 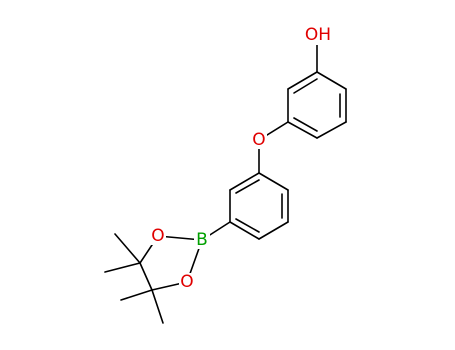 What do you see at coordinates (202, 240) in the screenshot?
I see `boron-label: B` at bounding box center [202, 240].